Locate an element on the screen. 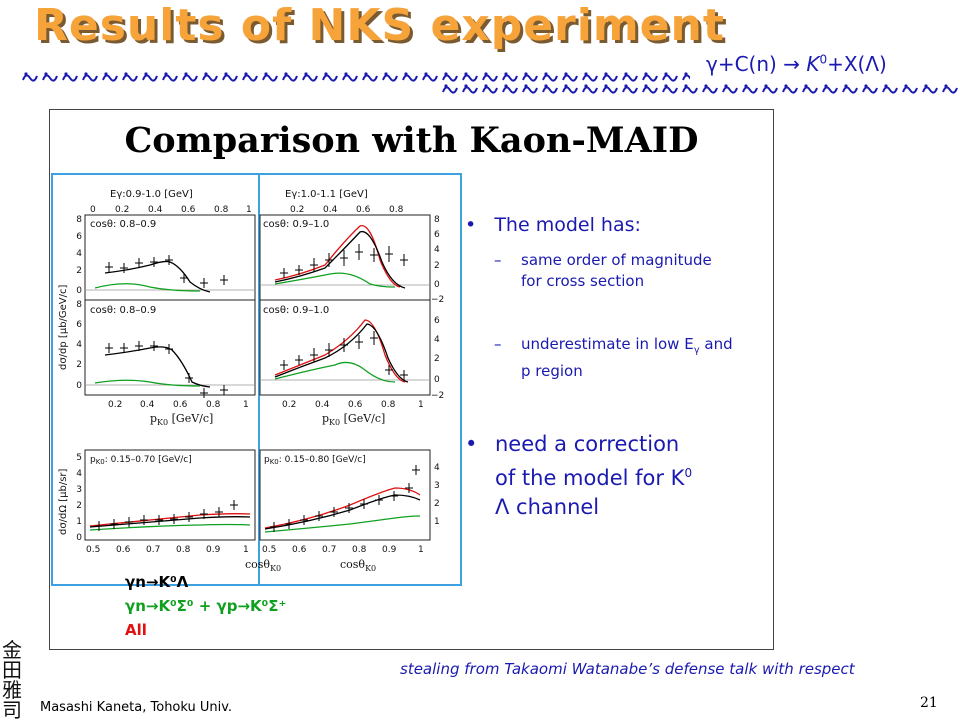 This screenshot has width=960, height=722. data-points is located at coordinates (256, 321).